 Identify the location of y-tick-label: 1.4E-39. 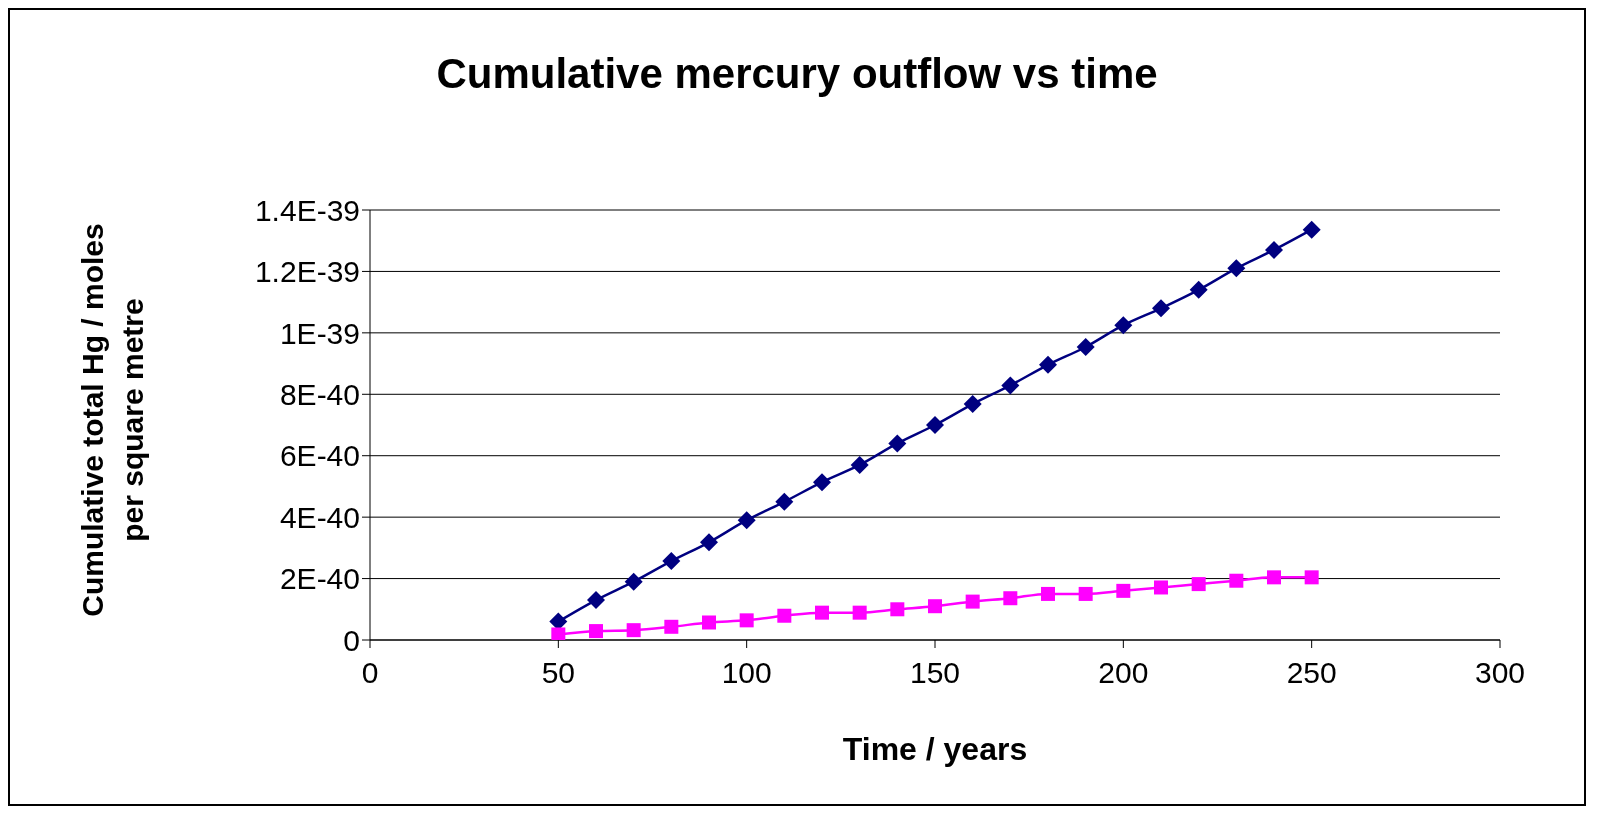
(307, 210).